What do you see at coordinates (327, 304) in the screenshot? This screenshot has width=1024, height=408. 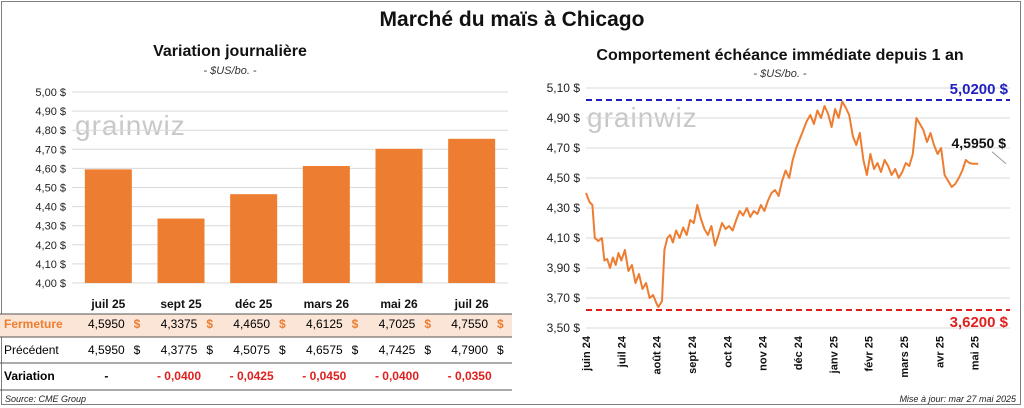 I see `bar-category-label: mars 26` at bounding box center [327, 304].